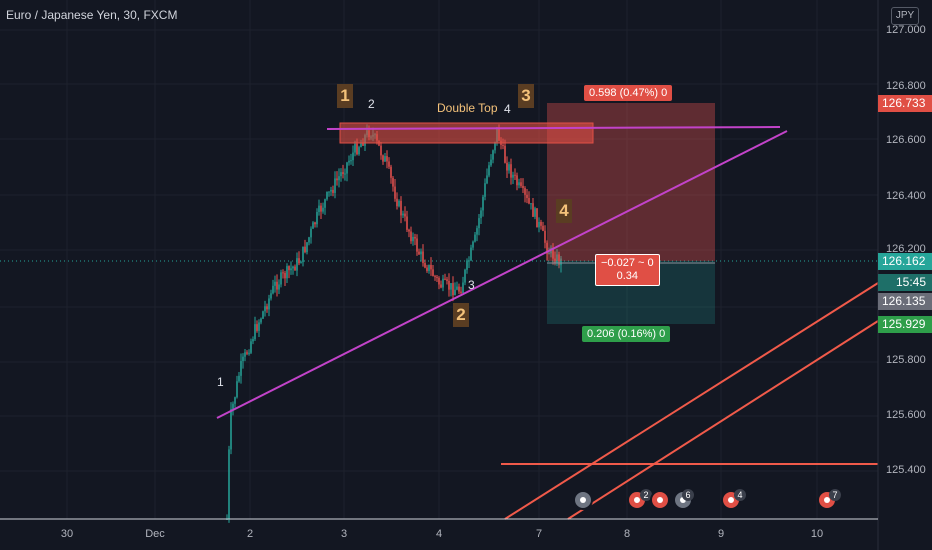 Image resolution: width=932 pixels, height=550 pixels. What do you see at coordinates (905, 16) in the screenshot?
I see `currency-badge: JPY` at bounding box center [905, 16].